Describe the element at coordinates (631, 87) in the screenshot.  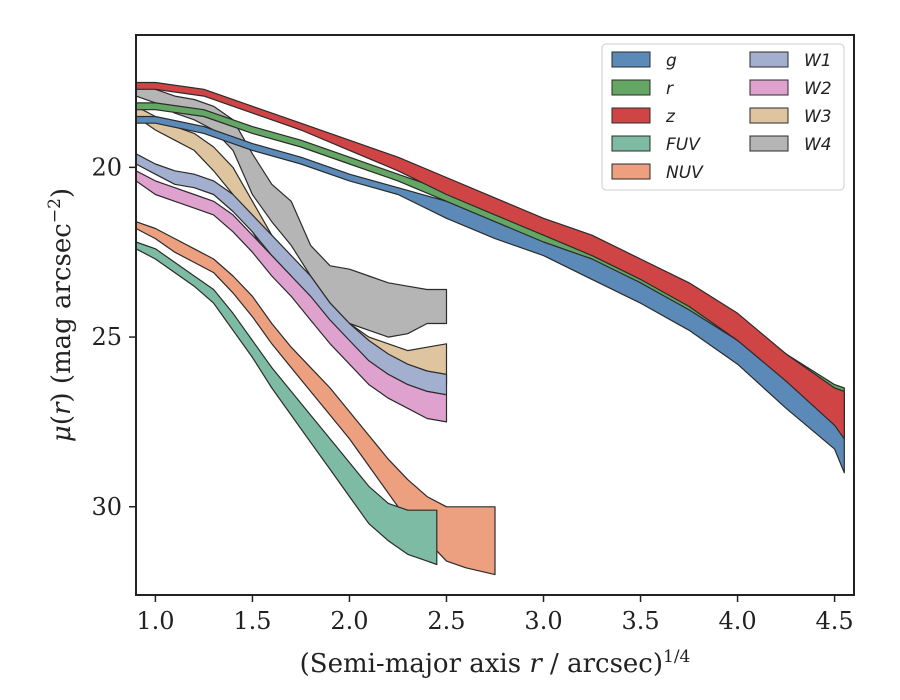
I see `legend-swatch-r` at that location.